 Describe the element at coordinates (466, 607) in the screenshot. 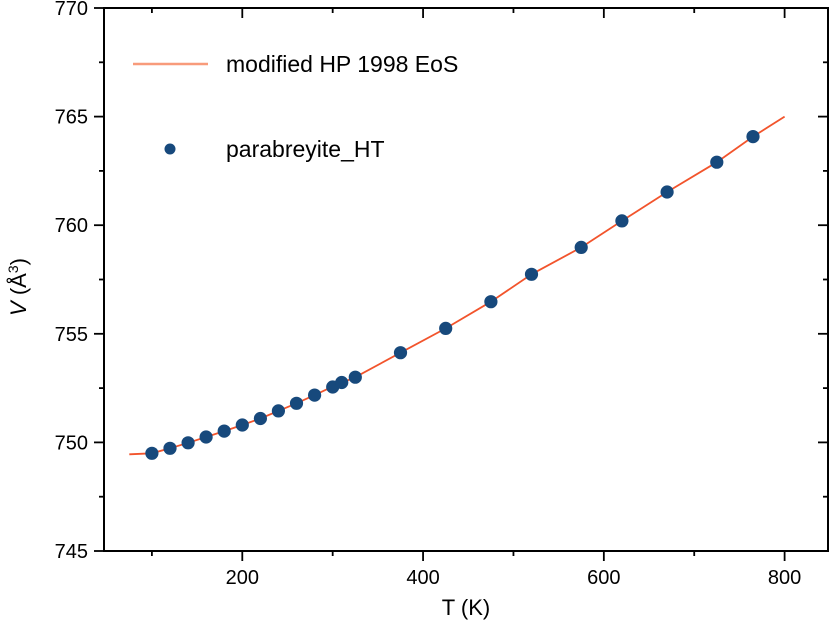

I see `x-axis-title: T (K)` at that location.